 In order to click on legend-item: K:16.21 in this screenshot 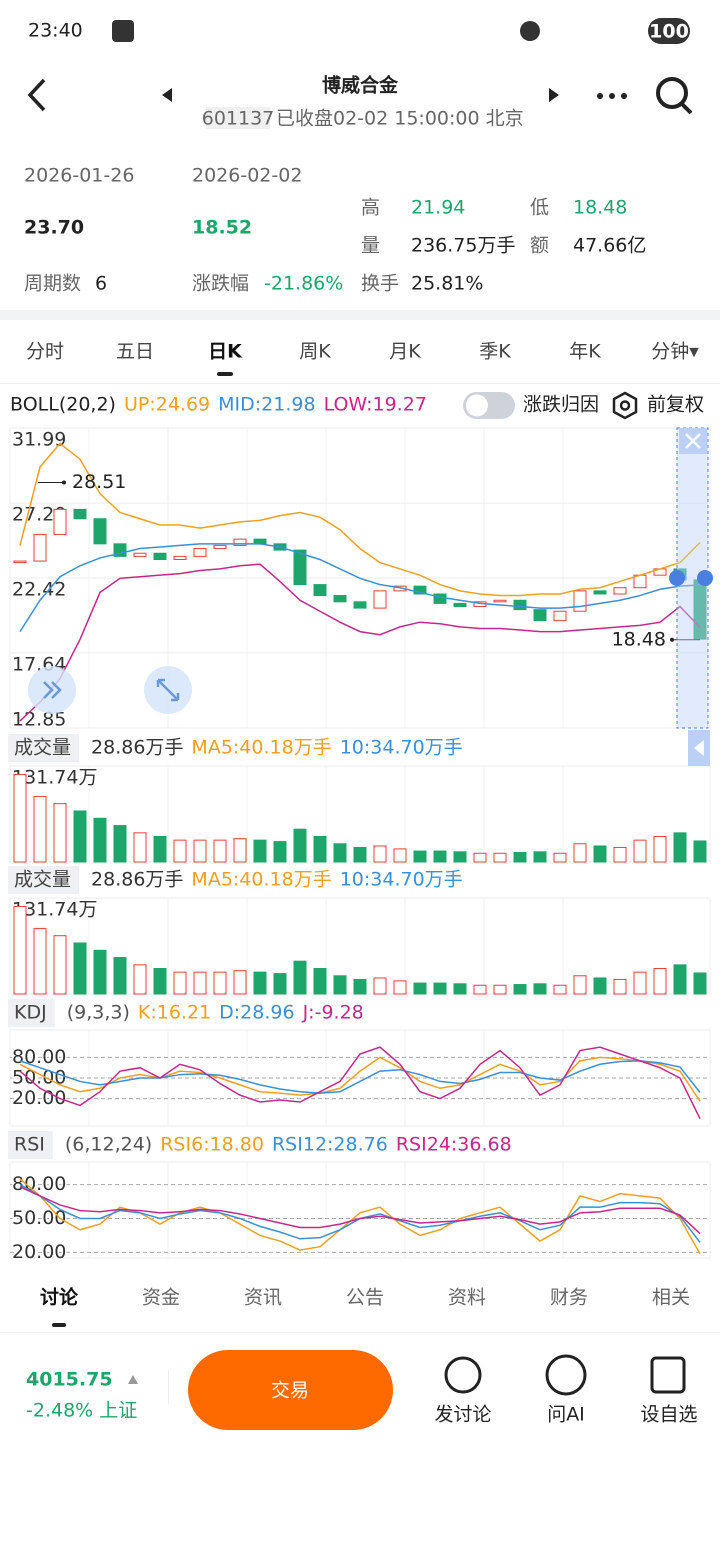, I will do `click(174, 1013)`.